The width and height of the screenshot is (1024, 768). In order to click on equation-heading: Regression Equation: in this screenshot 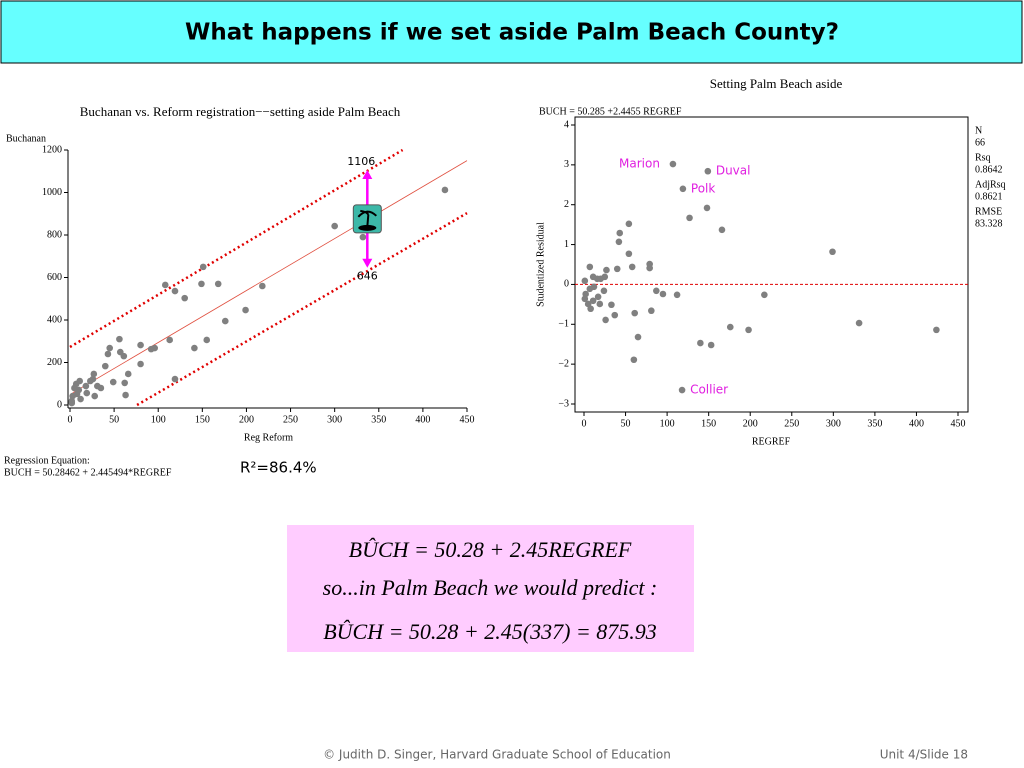, I will do `click(47, 460)`.